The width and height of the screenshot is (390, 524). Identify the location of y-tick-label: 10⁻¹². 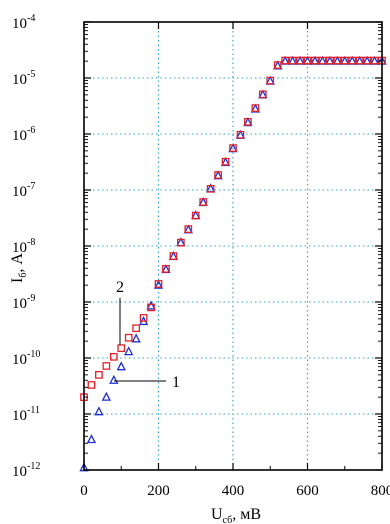
(26, 470).